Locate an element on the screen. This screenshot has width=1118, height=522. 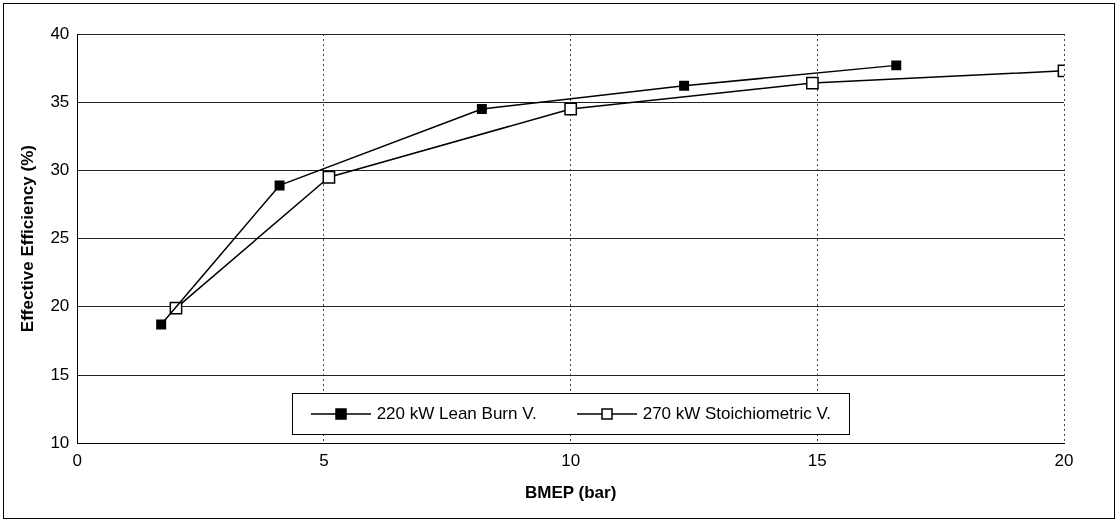
y-tick-label: 15 is located at coordinates (60, 374).